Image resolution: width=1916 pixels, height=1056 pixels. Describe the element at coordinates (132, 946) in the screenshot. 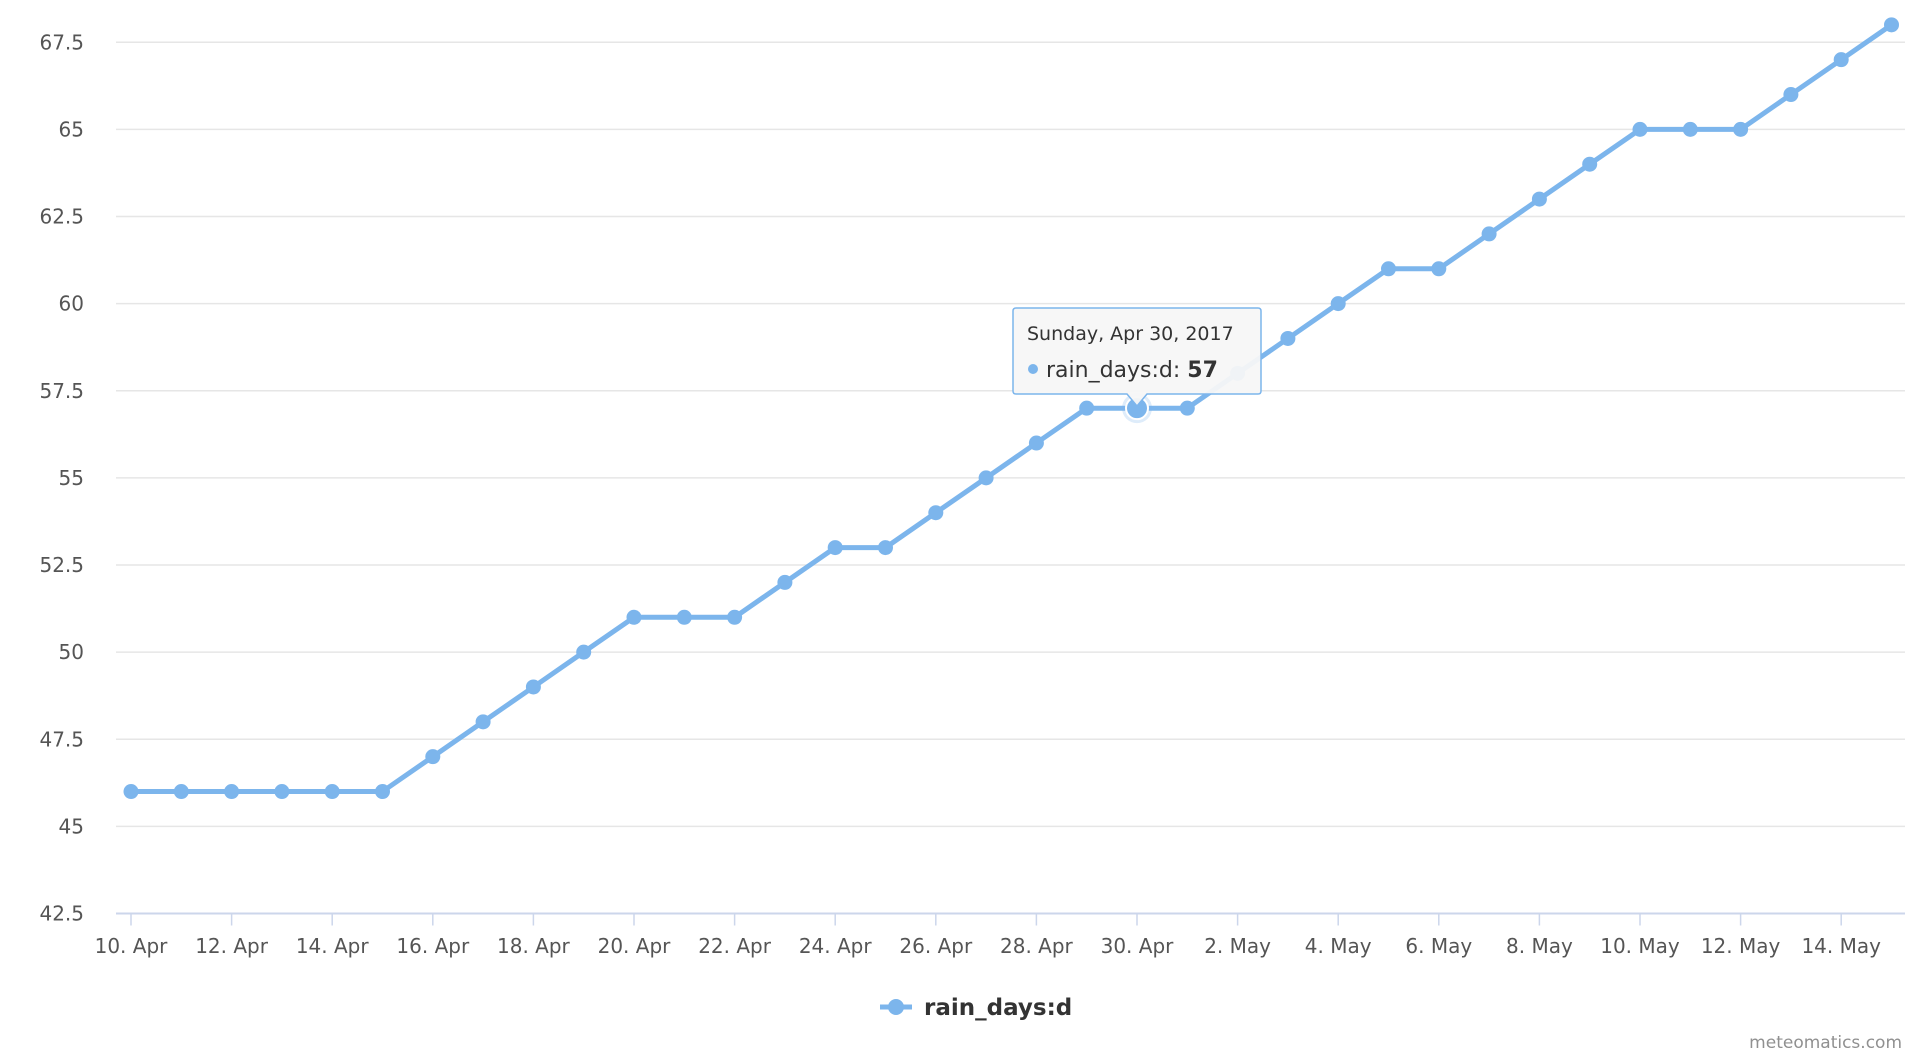

I see `x-tick-label: 10. Apr` at that location.